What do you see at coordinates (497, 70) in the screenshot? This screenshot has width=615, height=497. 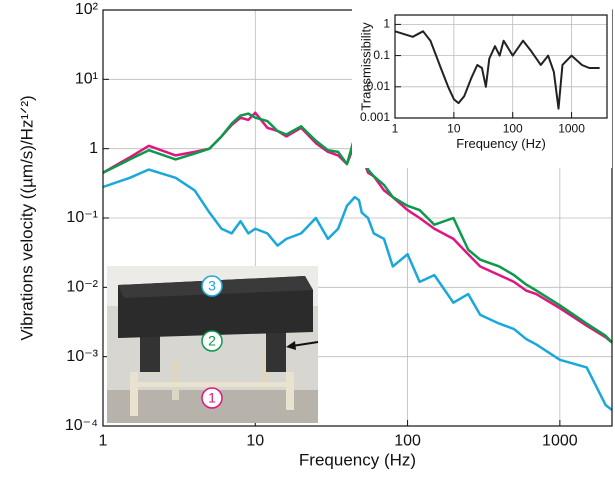 I see `series-line` at bounding box center [497, 70].